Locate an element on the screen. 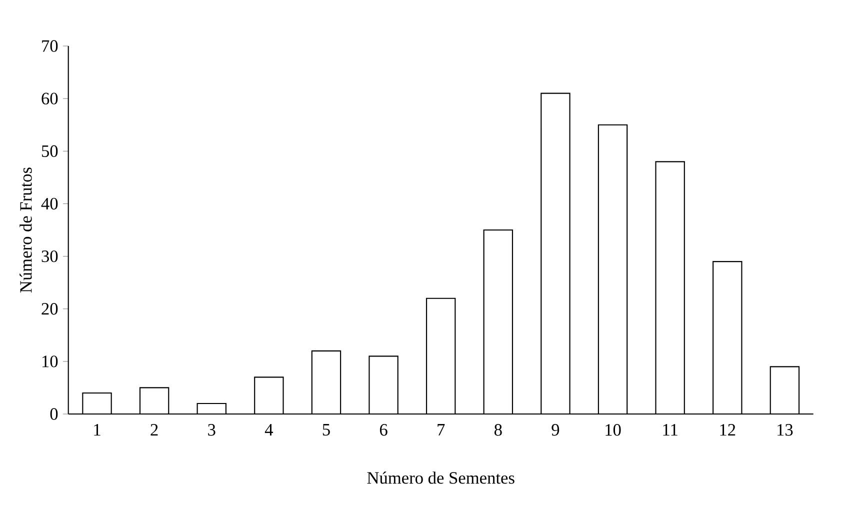 This screenshot has width=866, height=512. x-tick-label: 4 is located at coordinates (268, 430).